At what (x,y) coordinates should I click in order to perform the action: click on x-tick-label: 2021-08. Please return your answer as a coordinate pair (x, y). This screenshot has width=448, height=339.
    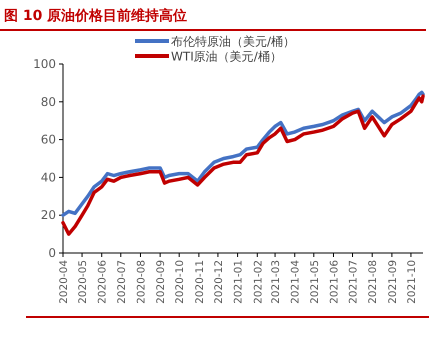
    Looking at the image, I should click on (373, 282).